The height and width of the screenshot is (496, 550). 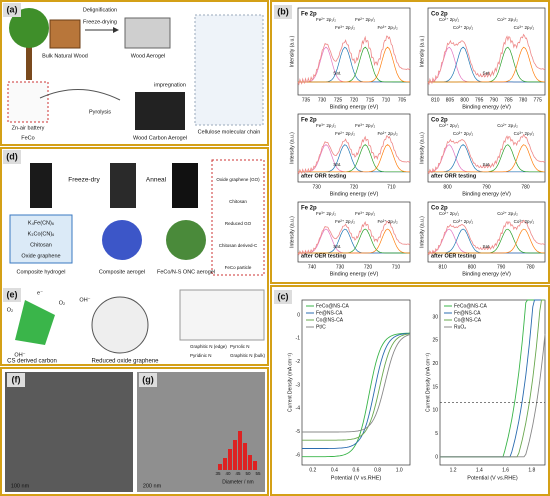 I want to click on label: after OER testing, so click(x=323, y=256).